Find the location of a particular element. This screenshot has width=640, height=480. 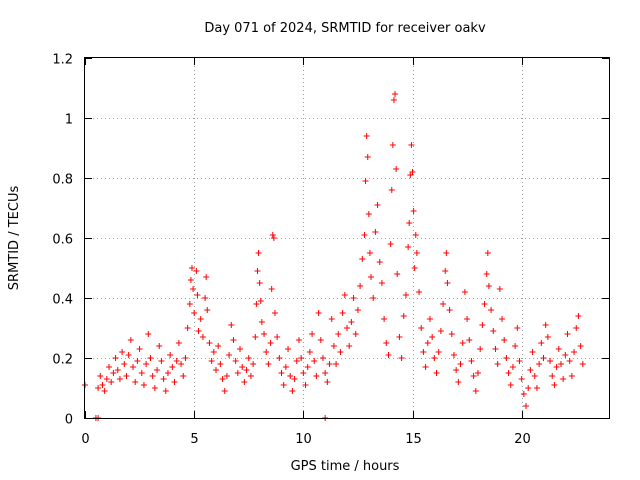

y-tick-label: 0.8 is located at coordinates (62, 180).